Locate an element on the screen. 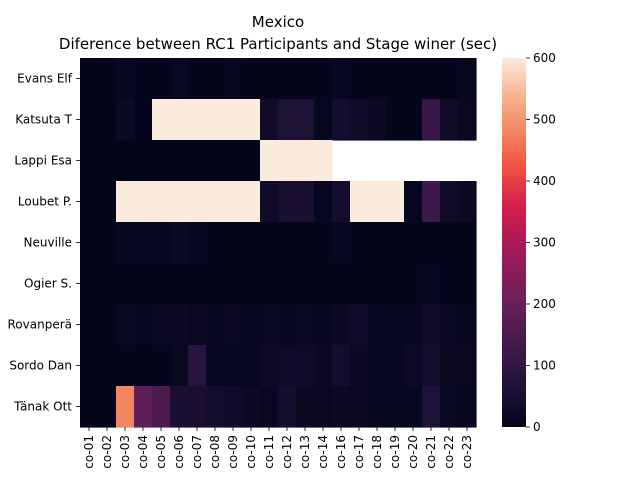 This screenshot has height=480, width=640. x-tick-label: co-18 is located at coordinates (377, 452).